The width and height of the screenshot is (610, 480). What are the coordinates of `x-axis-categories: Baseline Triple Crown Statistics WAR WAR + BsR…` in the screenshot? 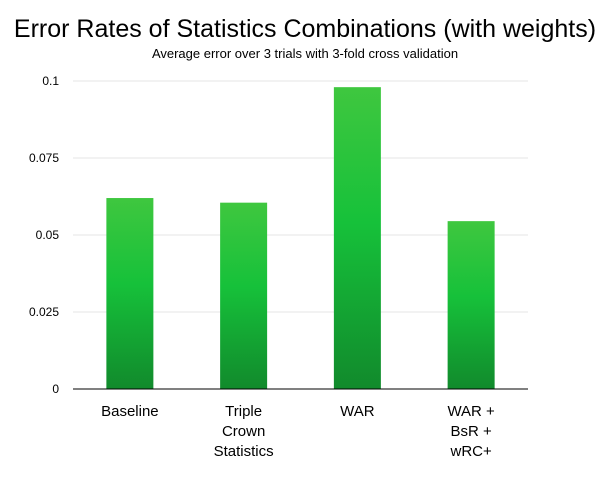 It's located at (298, 431).